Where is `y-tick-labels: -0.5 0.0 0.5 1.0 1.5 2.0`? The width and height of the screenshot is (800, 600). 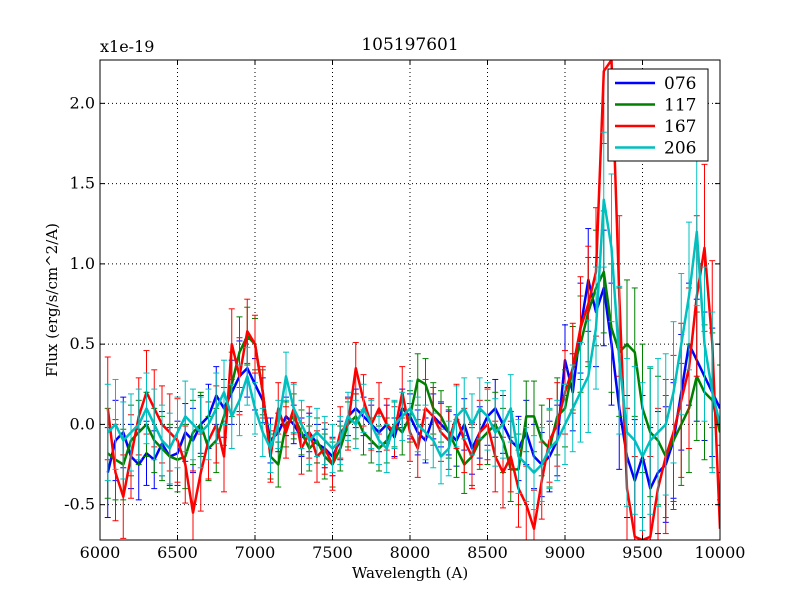
y-tick-labels: -0.5 0.0 0.5 1.0 1.5 2.0 is located at coordinates (79, 303).